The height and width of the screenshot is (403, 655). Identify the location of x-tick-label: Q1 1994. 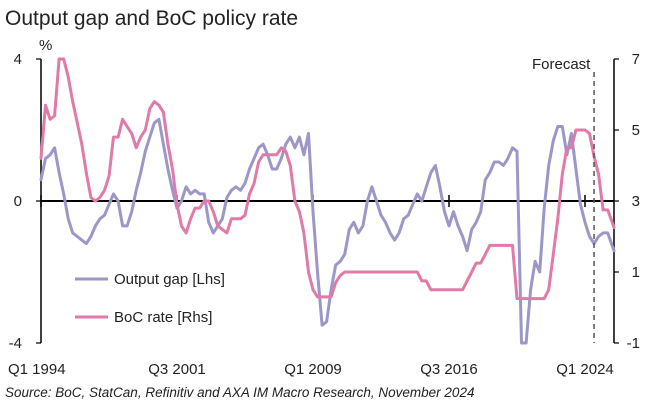
(37, 369).